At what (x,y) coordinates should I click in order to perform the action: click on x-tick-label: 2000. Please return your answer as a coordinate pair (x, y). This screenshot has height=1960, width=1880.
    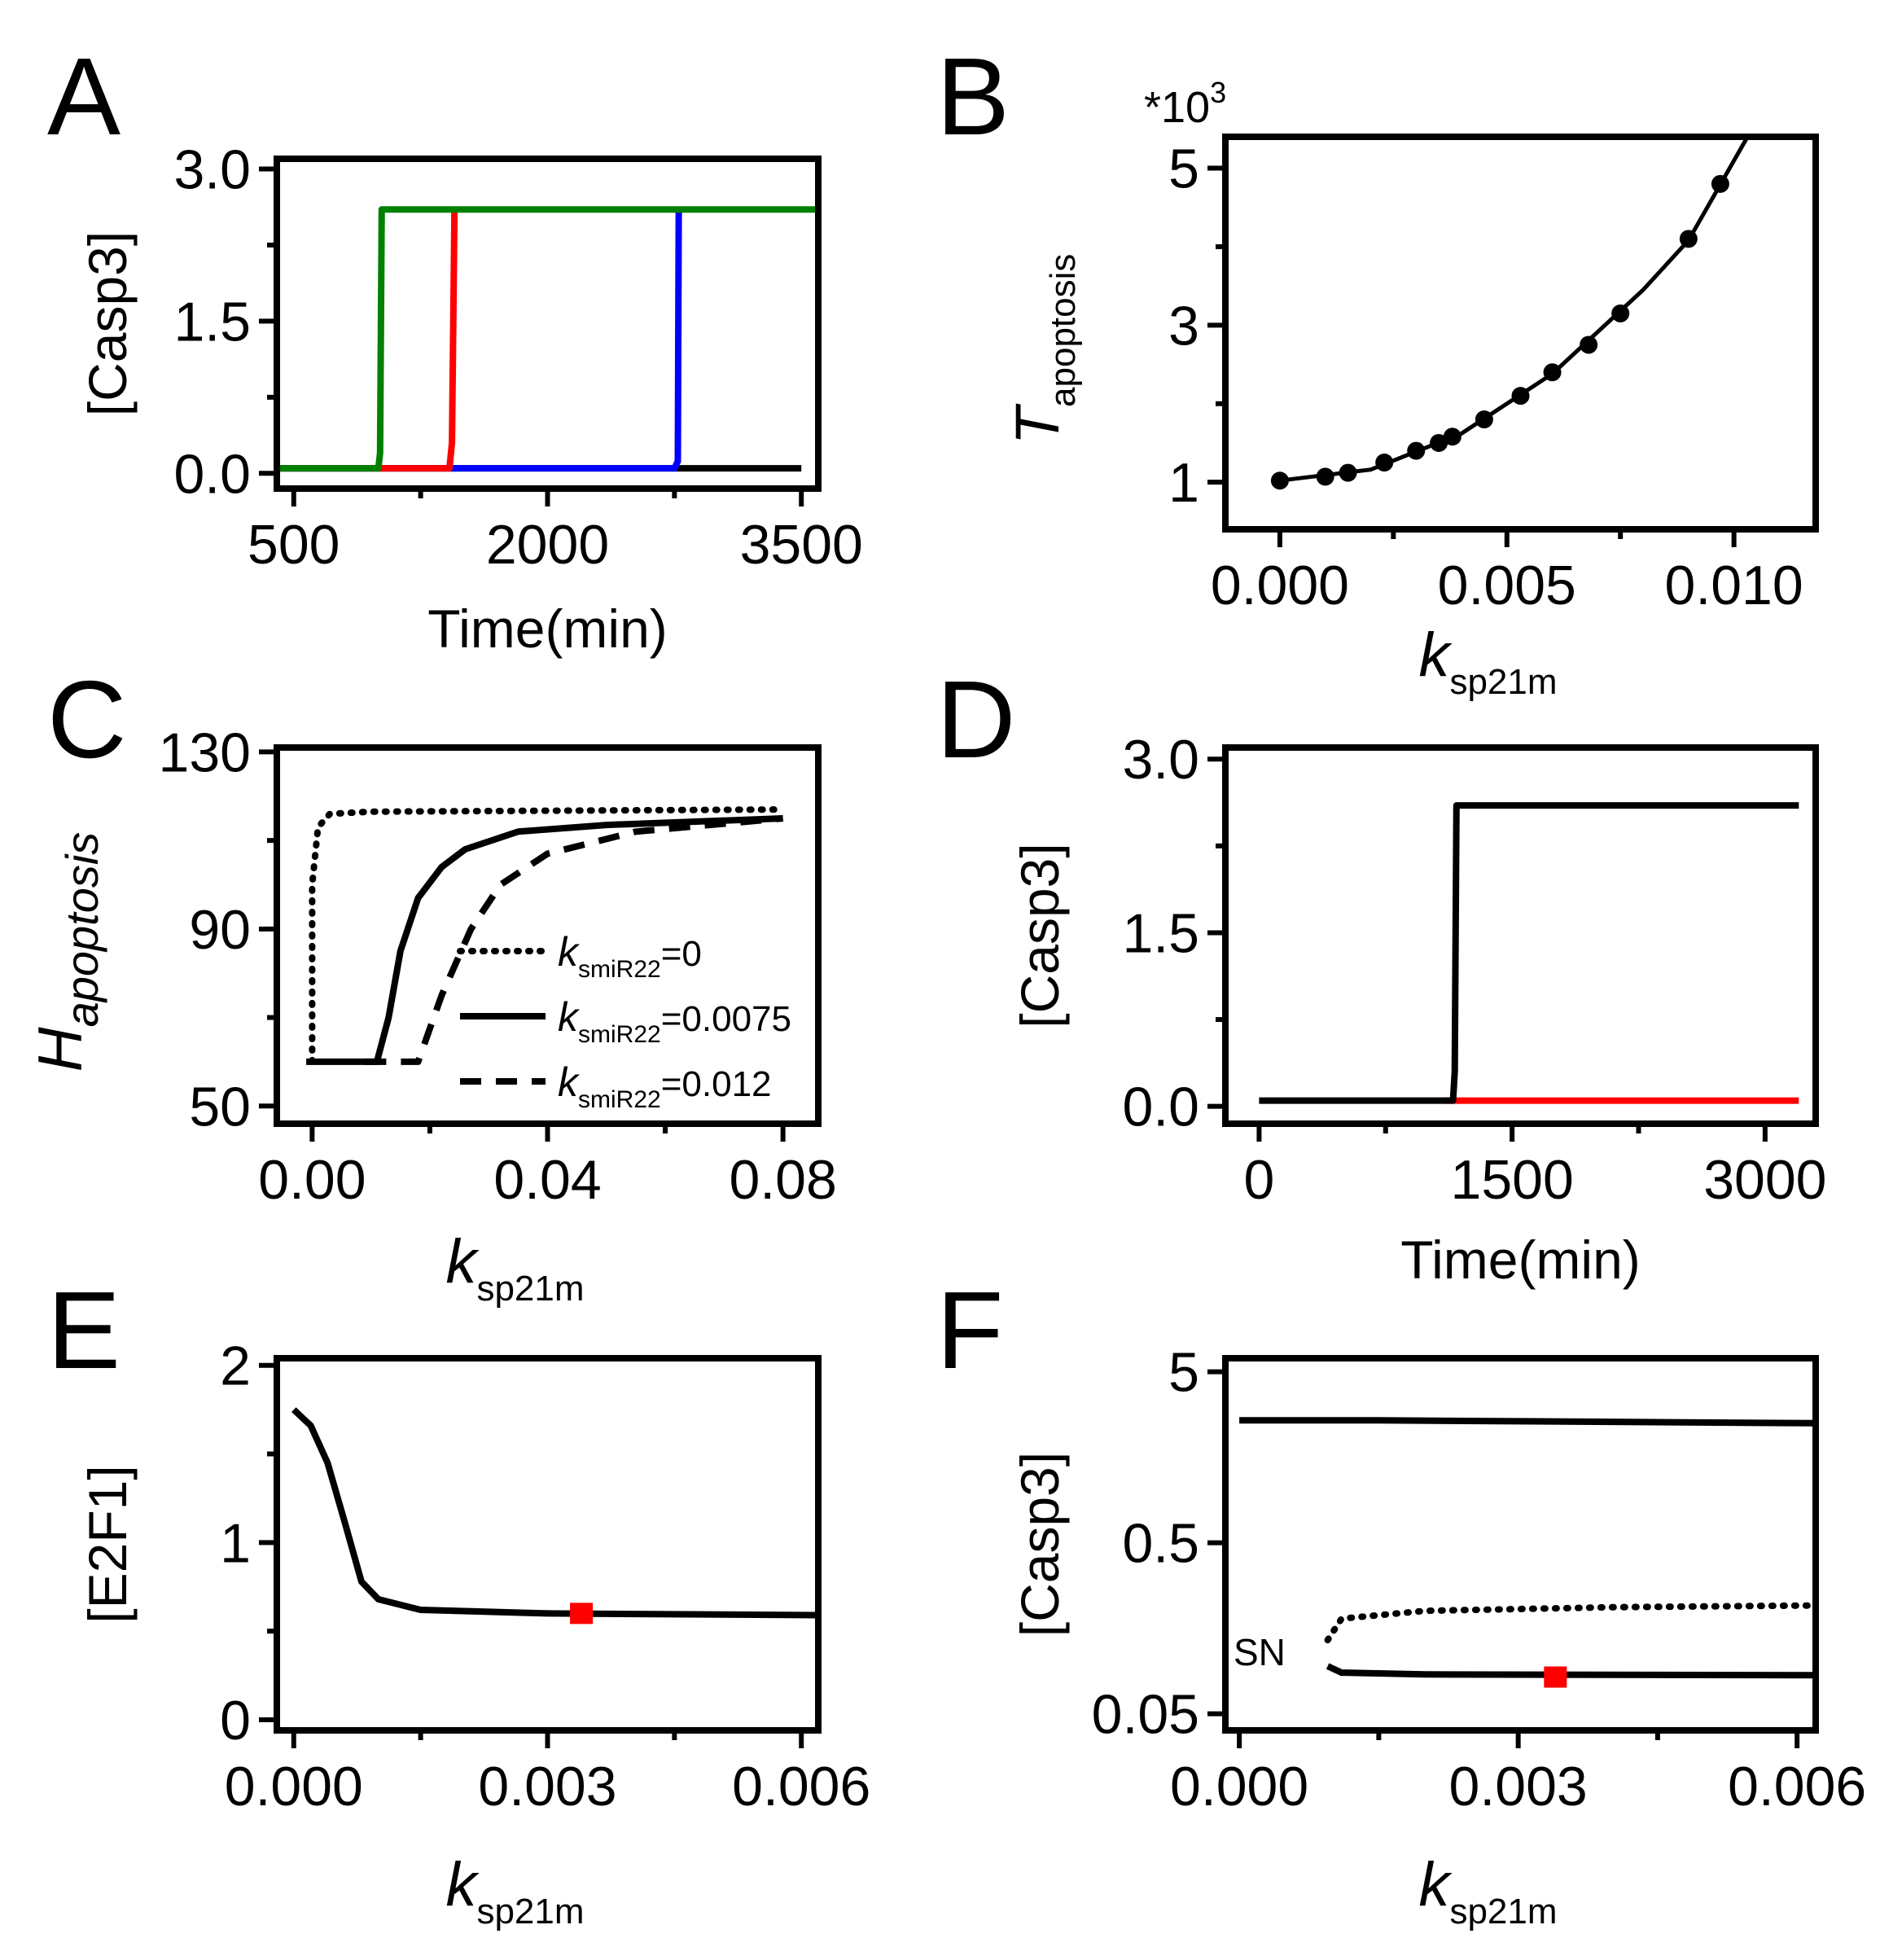
    Looking at the image, I should click on (547, 545).